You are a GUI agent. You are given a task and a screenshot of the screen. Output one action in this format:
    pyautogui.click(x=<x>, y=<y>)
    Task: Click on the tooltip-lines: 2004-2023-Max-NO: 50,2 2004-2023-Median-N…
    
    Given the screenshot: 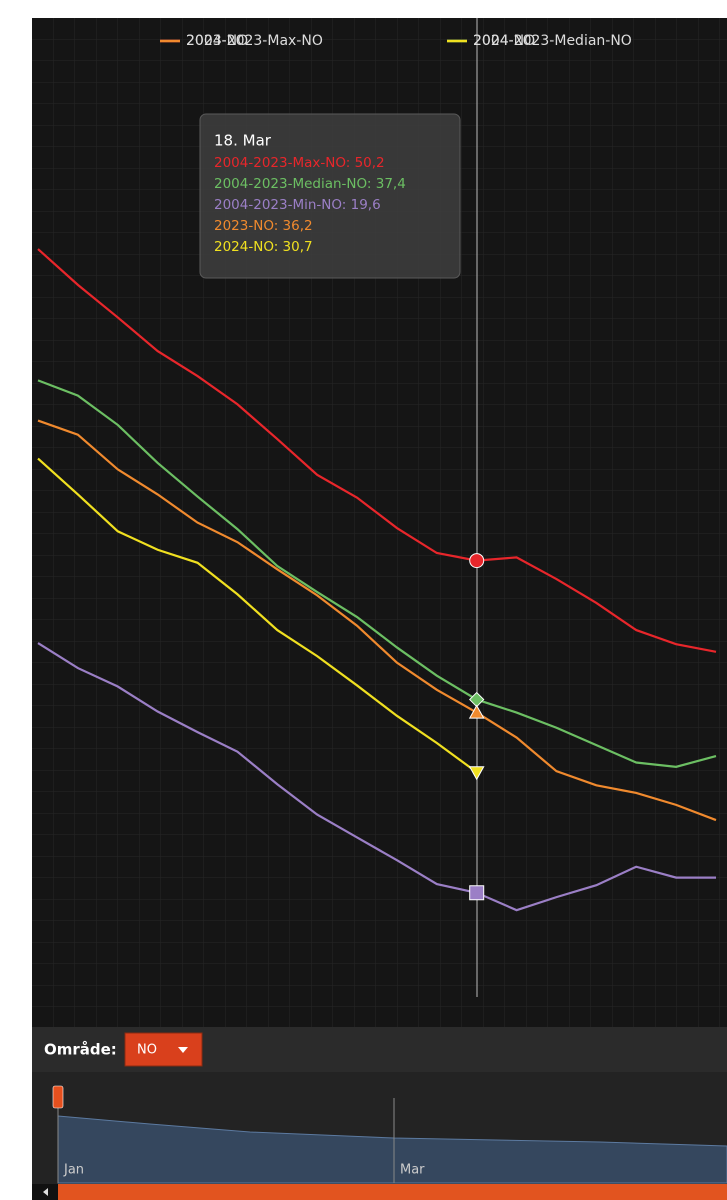 What is the action you would take?
    pyautogui.click(x=310, y=205)
    